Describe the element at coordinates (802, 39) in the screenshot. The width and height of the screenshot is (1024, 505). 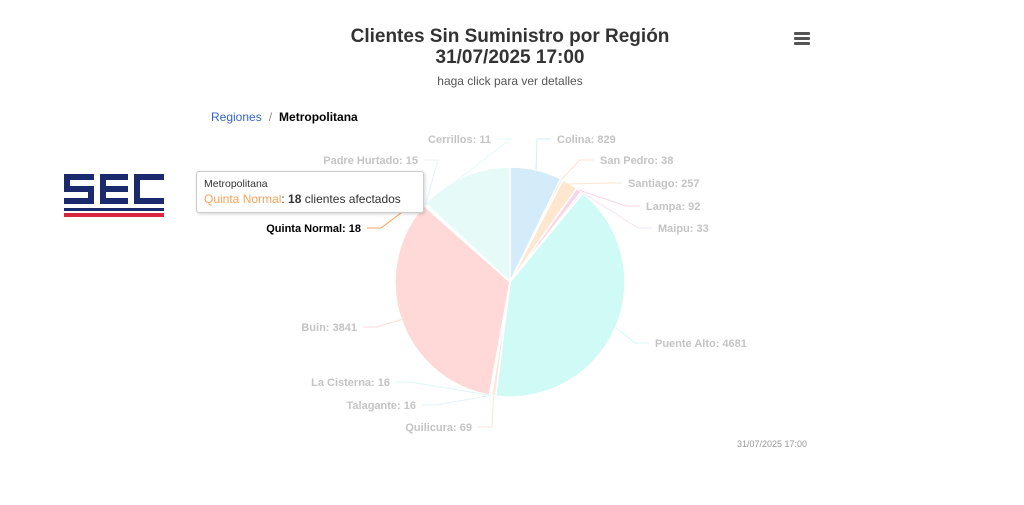
I see `hamburger-menu-icon` at that location.